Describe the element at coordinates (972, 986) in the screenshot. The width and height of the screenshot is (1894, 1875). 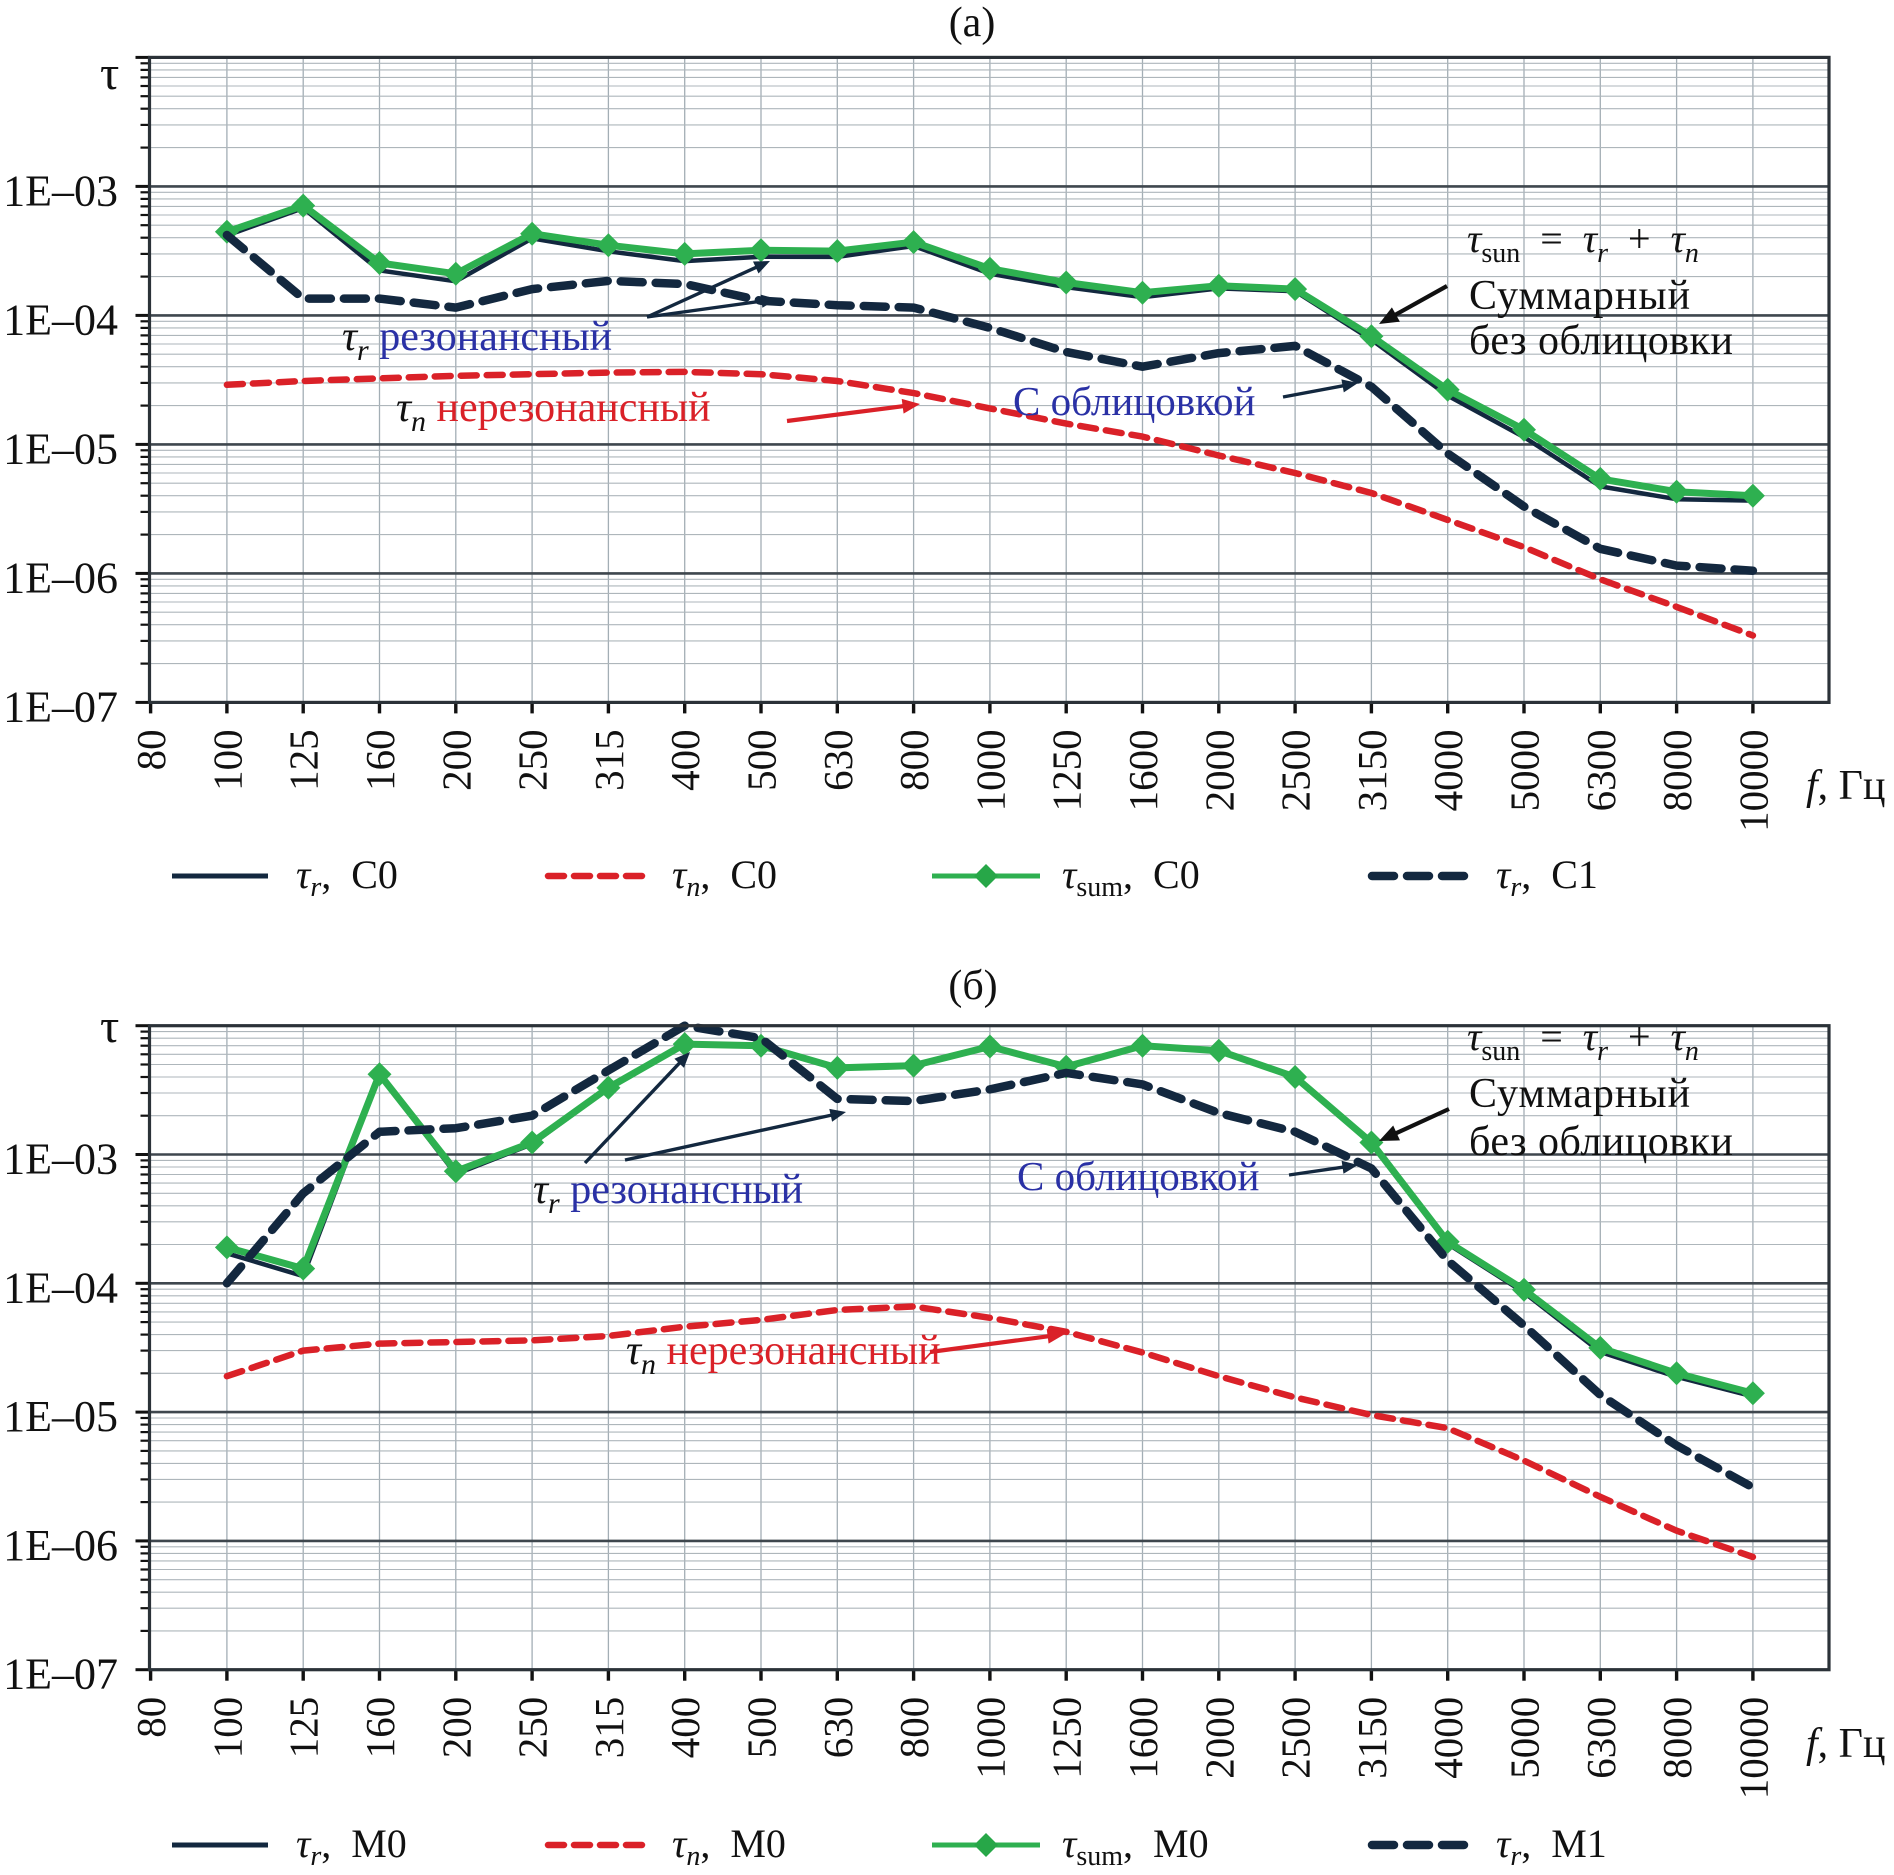
I see `svg-text: (б)` at that location.